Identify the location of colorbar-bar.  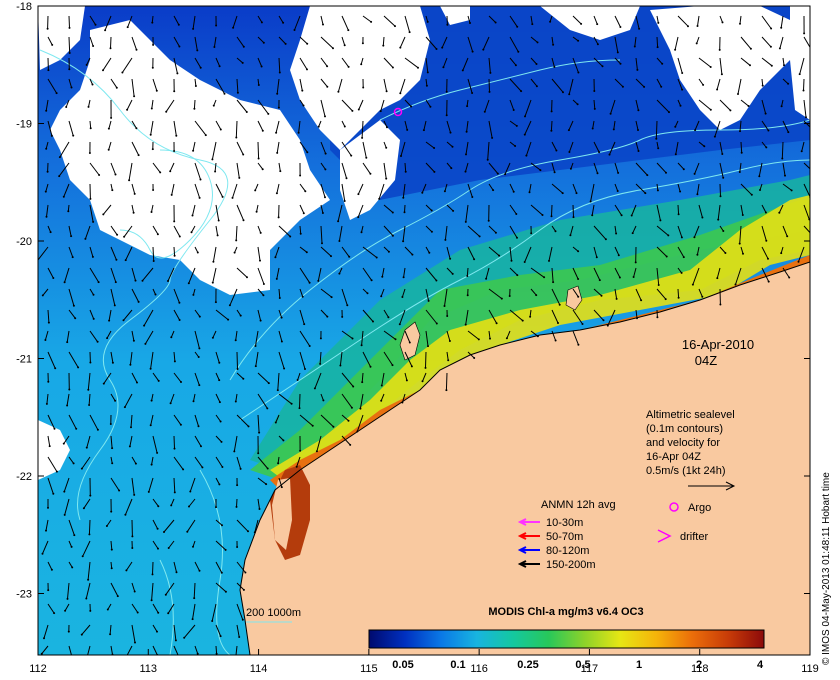
(566, 639).